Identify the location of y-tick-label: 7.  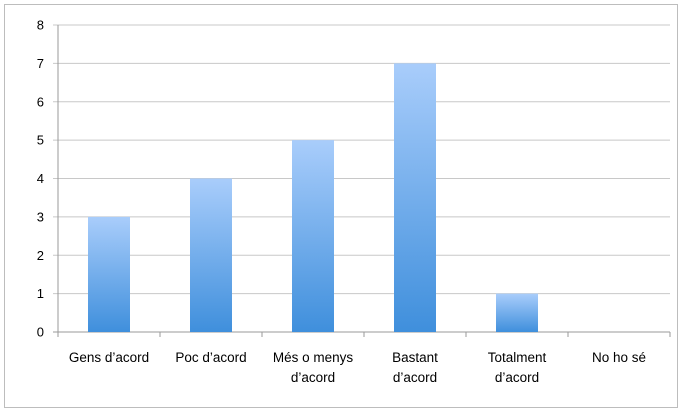
(40, 63).